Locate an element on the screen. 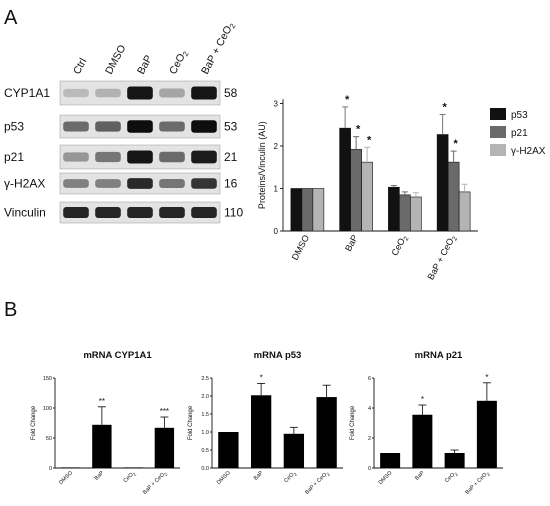 The width and height of the screenshot is (550, 506). blot-kda: 21 is located at coordinates (231, 157).